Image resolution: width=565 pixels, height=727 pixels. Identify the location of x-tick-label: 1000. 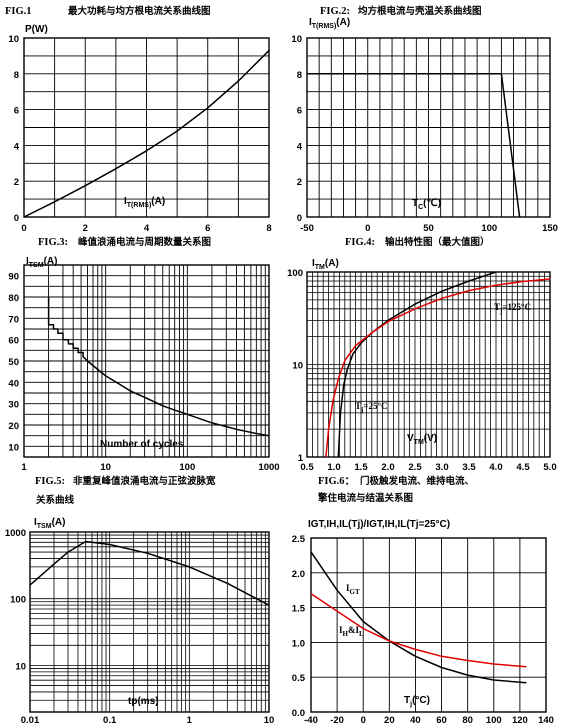
(268, 467).